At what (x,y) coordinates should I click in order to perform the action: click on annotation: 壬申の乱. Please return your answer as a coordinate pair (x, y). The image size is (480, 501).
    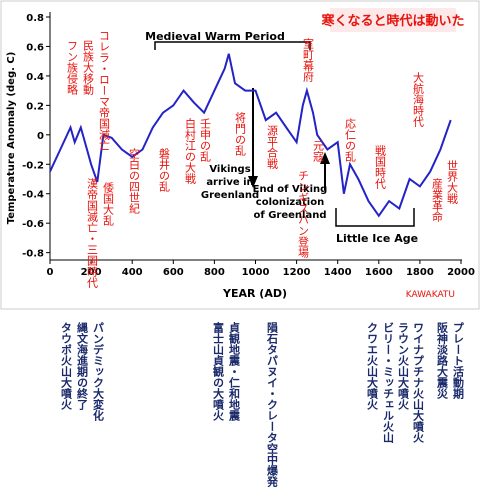
    Looking at the image, I should click on (205, 140).